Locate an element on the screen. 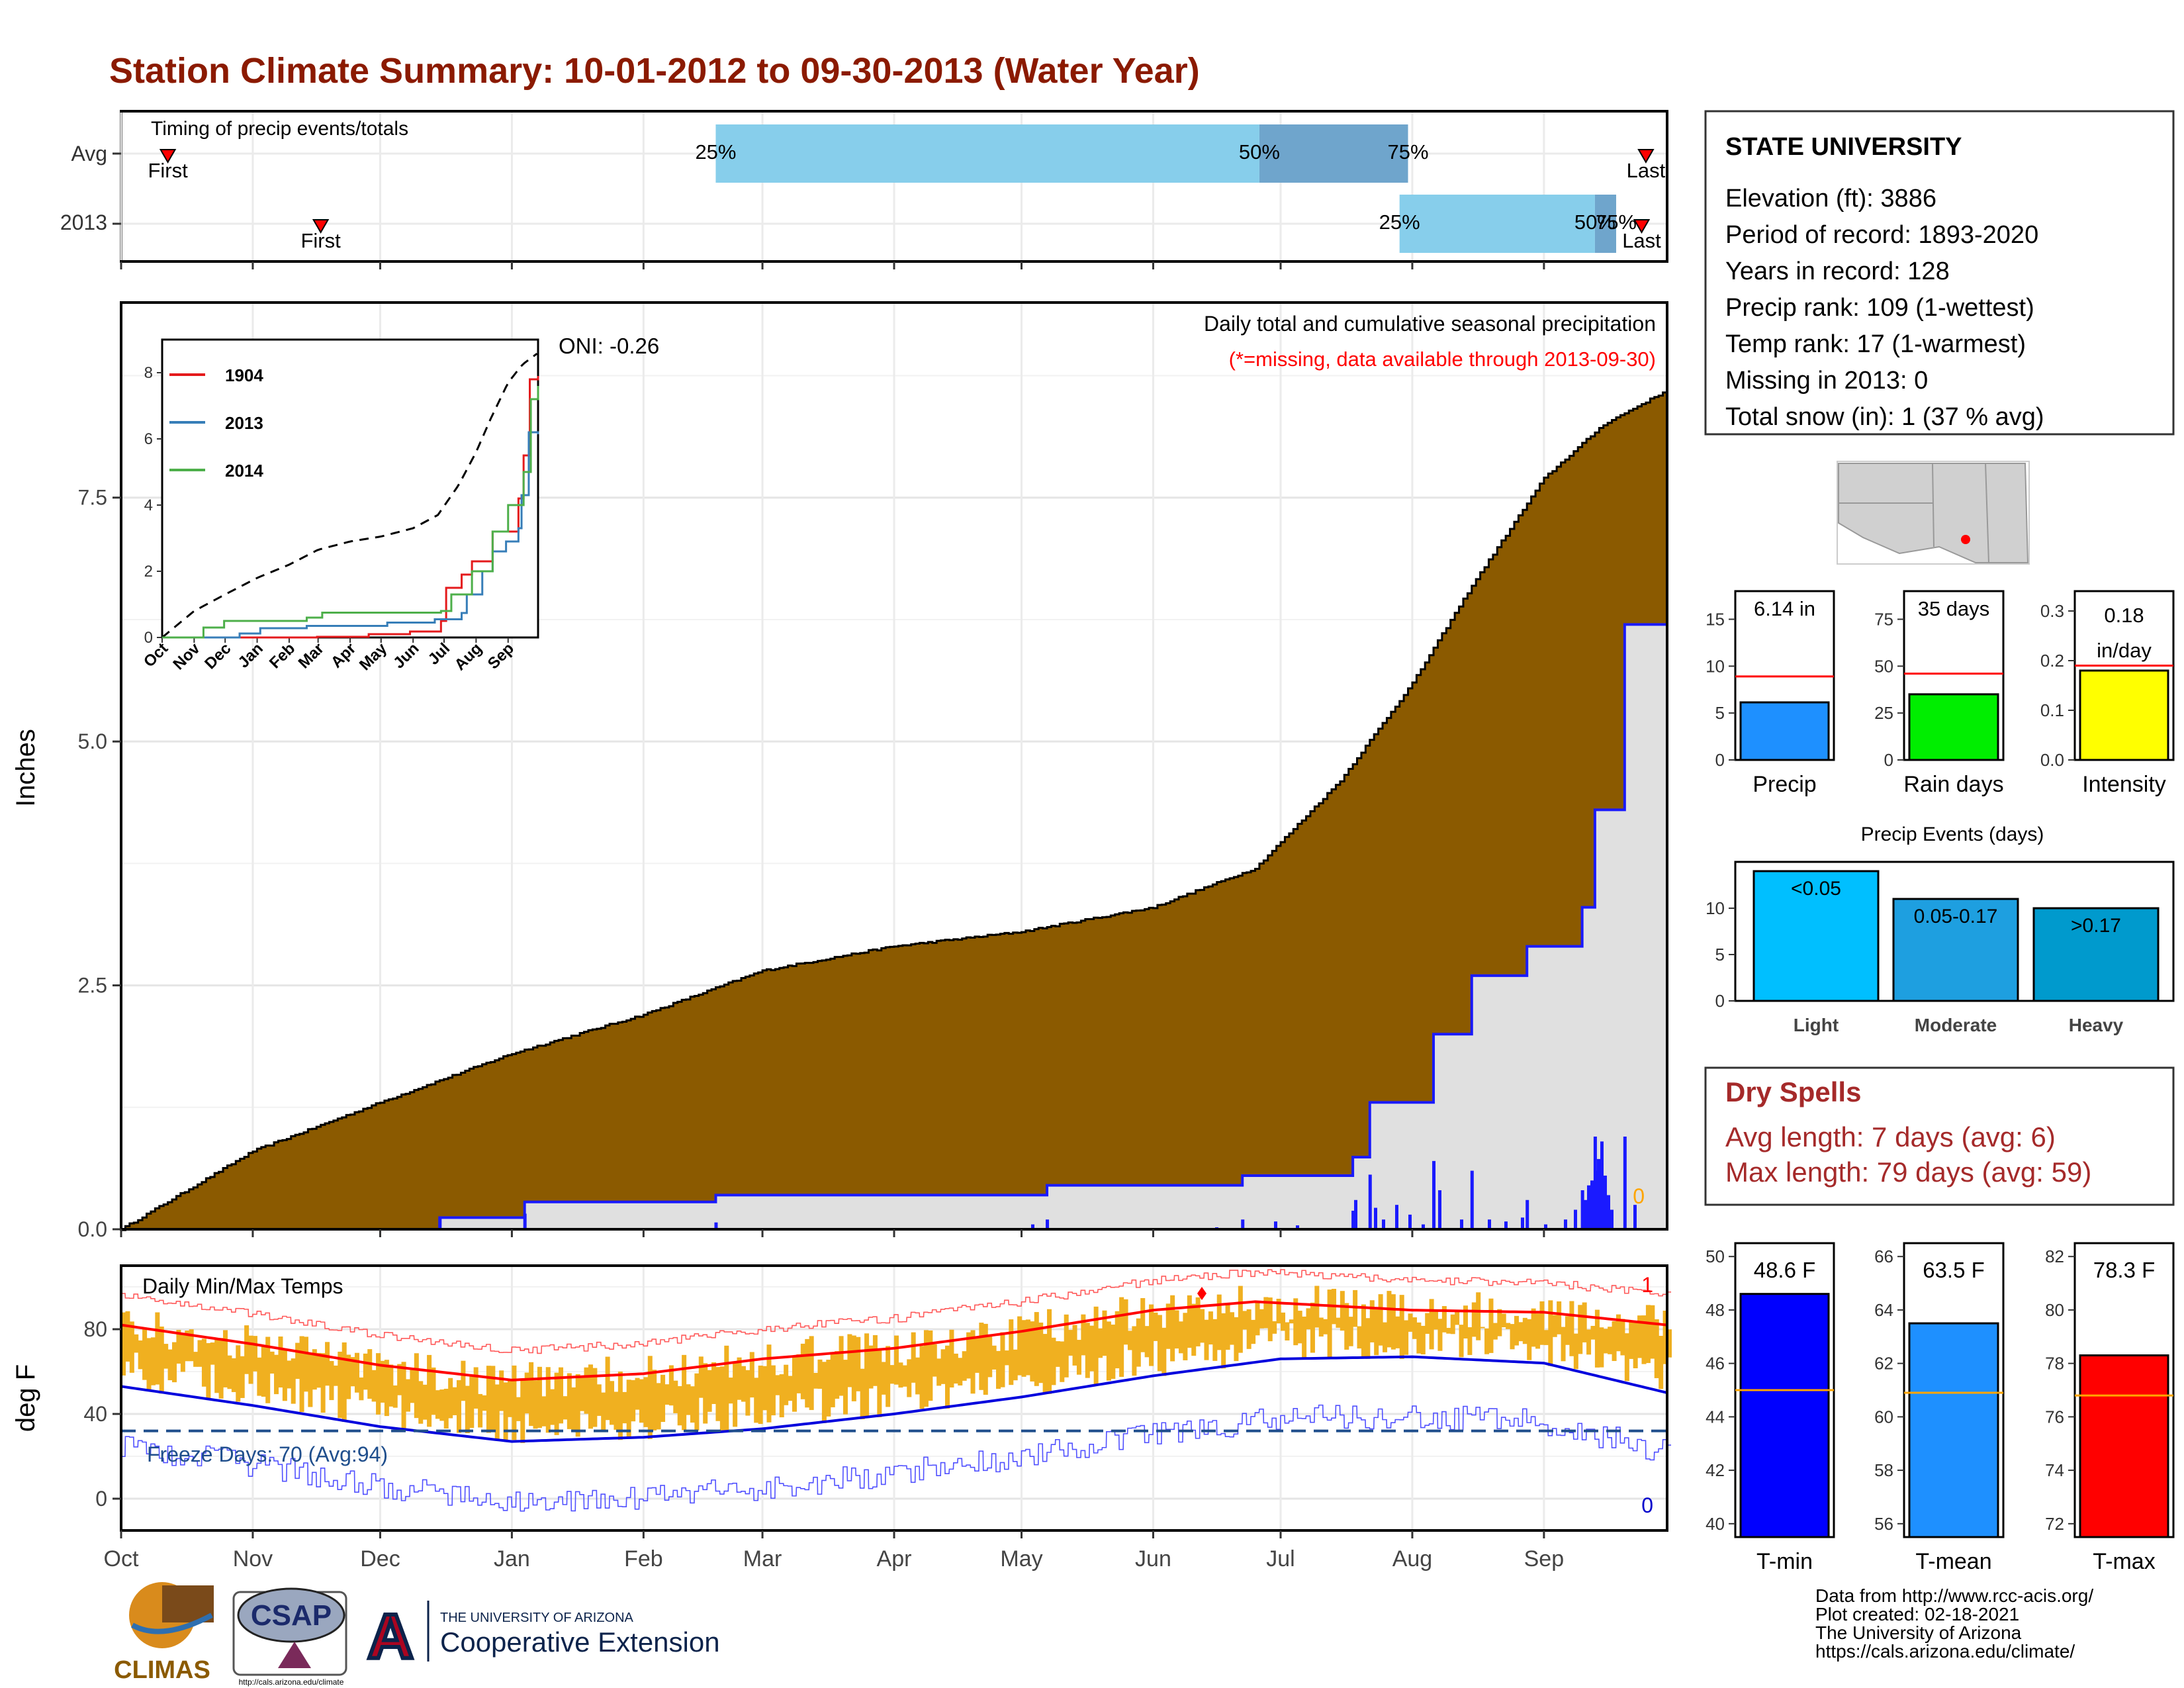 The width and height of the screenshot is (2184, 1688). timing-last-label-1: Last is located at coordinates (1641, 240).